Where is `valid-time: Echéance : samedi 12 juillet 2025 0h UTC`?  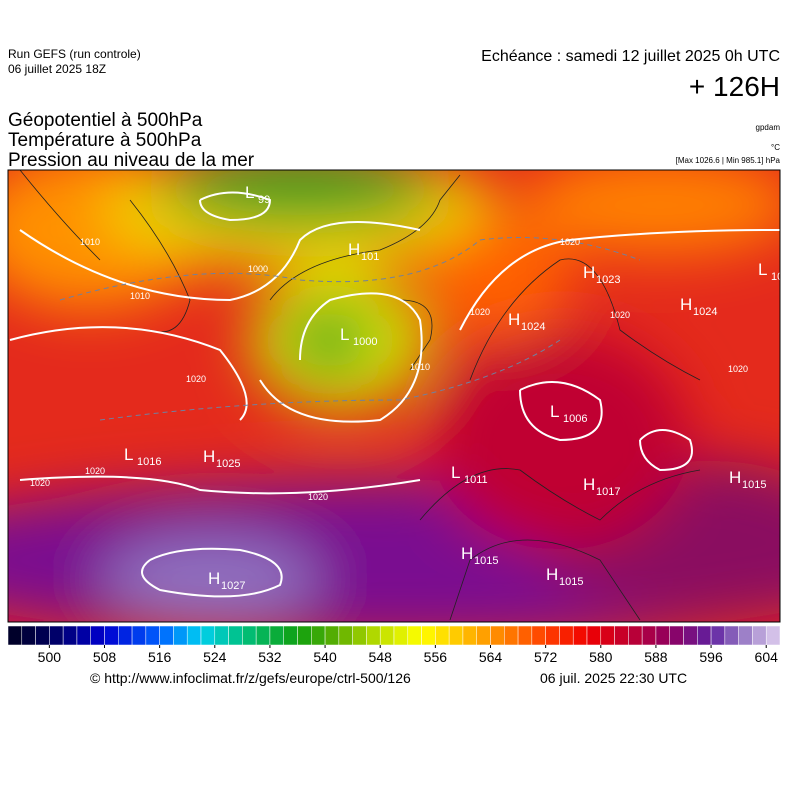
valid-time: Echéance : samedi 12 juillet 2025 0h UTC is located at coordinates (630, 56).